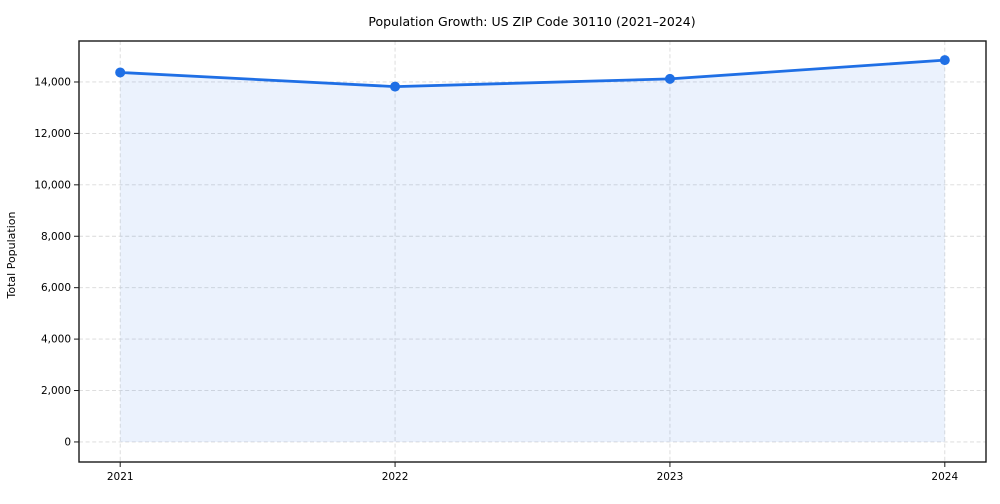 This screenshot has width=1000, height=504. What do you see at coordinates (944, 477) in the screenshot?
I see `x-tick-label: 2024` at bounding box center [944, 477].